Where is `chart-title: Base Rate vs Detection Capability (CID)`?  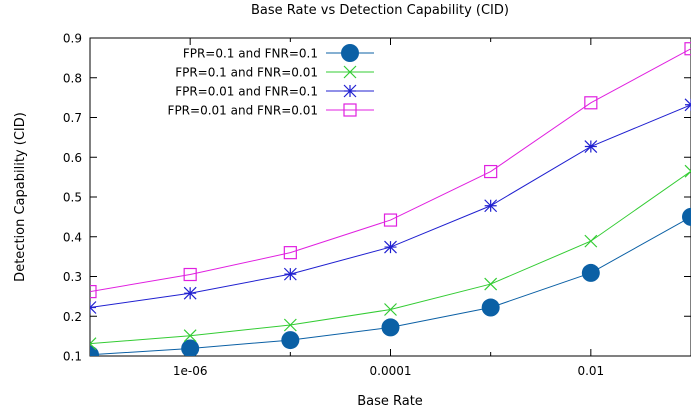 chart-title: Base Rate vs Detection Capability (CID) is located at coordinates (380, 10).